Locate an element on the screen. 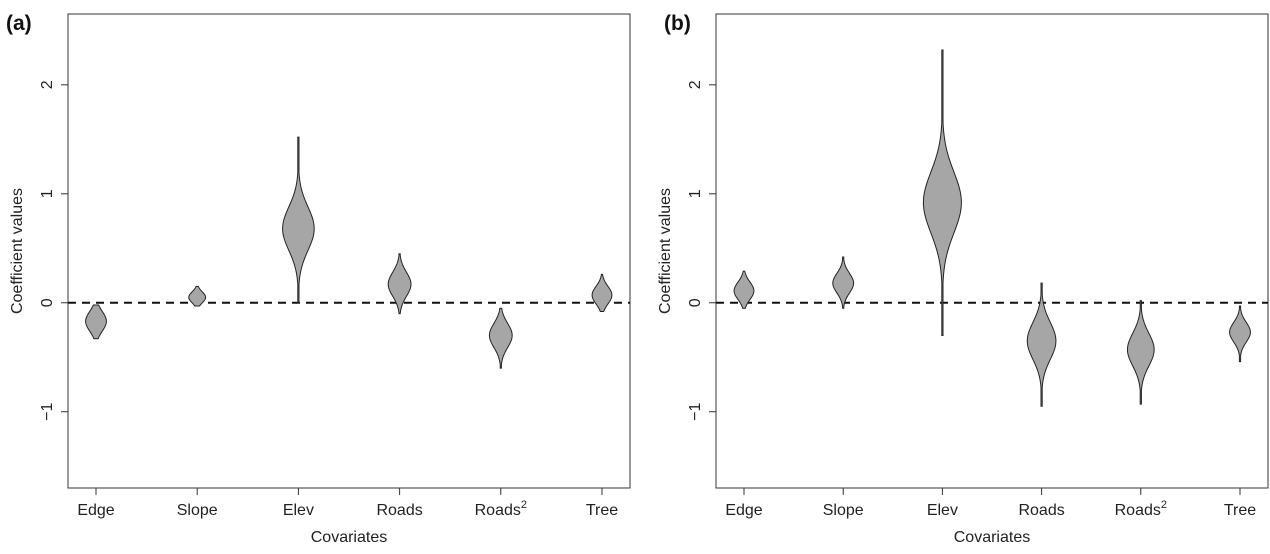 The width and height of the screenshot is (1270, 554). panel-letter: (b) is located at coordinates (677, 23).